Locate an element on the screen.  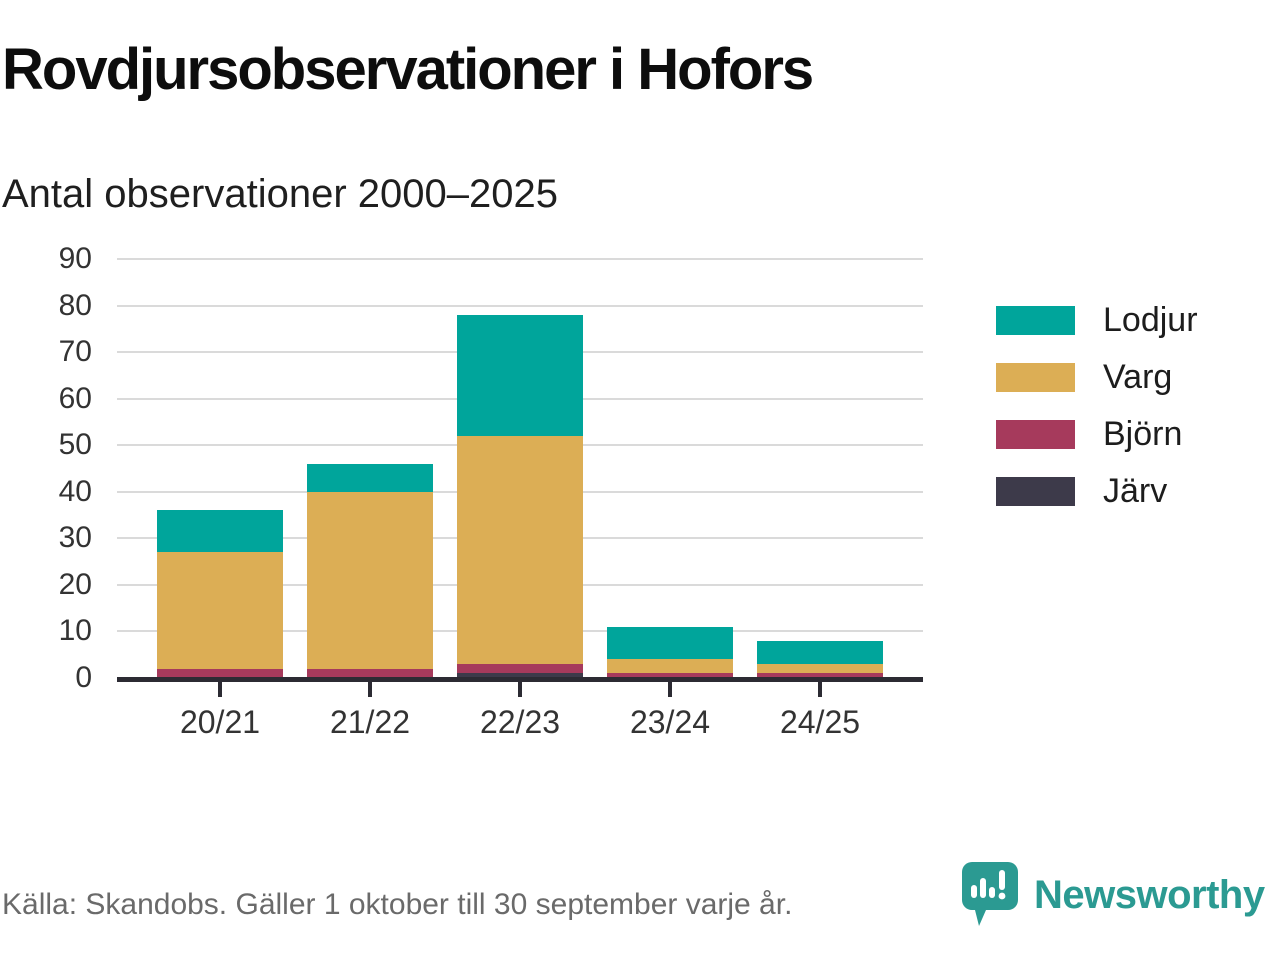
legend-swatch-varg is located at coordinates (1035, 377).